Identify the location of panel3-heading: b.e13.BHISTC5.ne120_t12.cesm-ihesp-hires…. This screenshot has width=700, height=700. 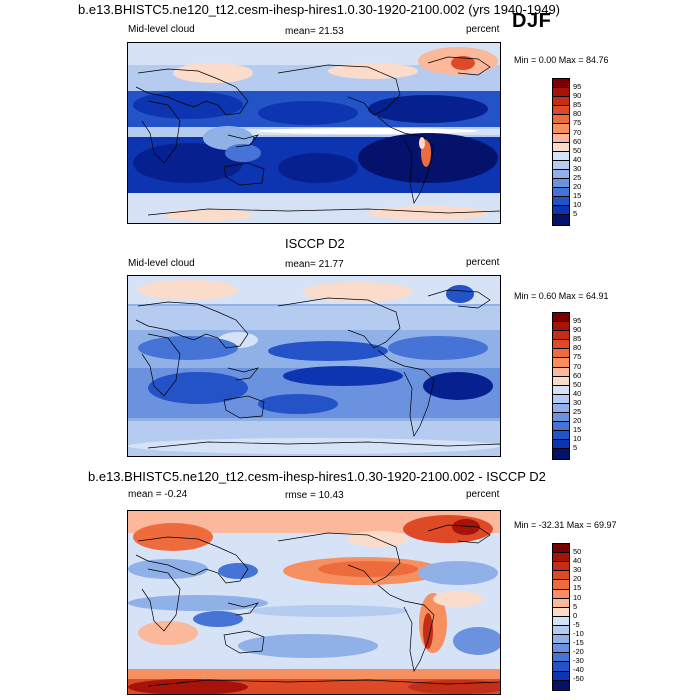
(317, 476).